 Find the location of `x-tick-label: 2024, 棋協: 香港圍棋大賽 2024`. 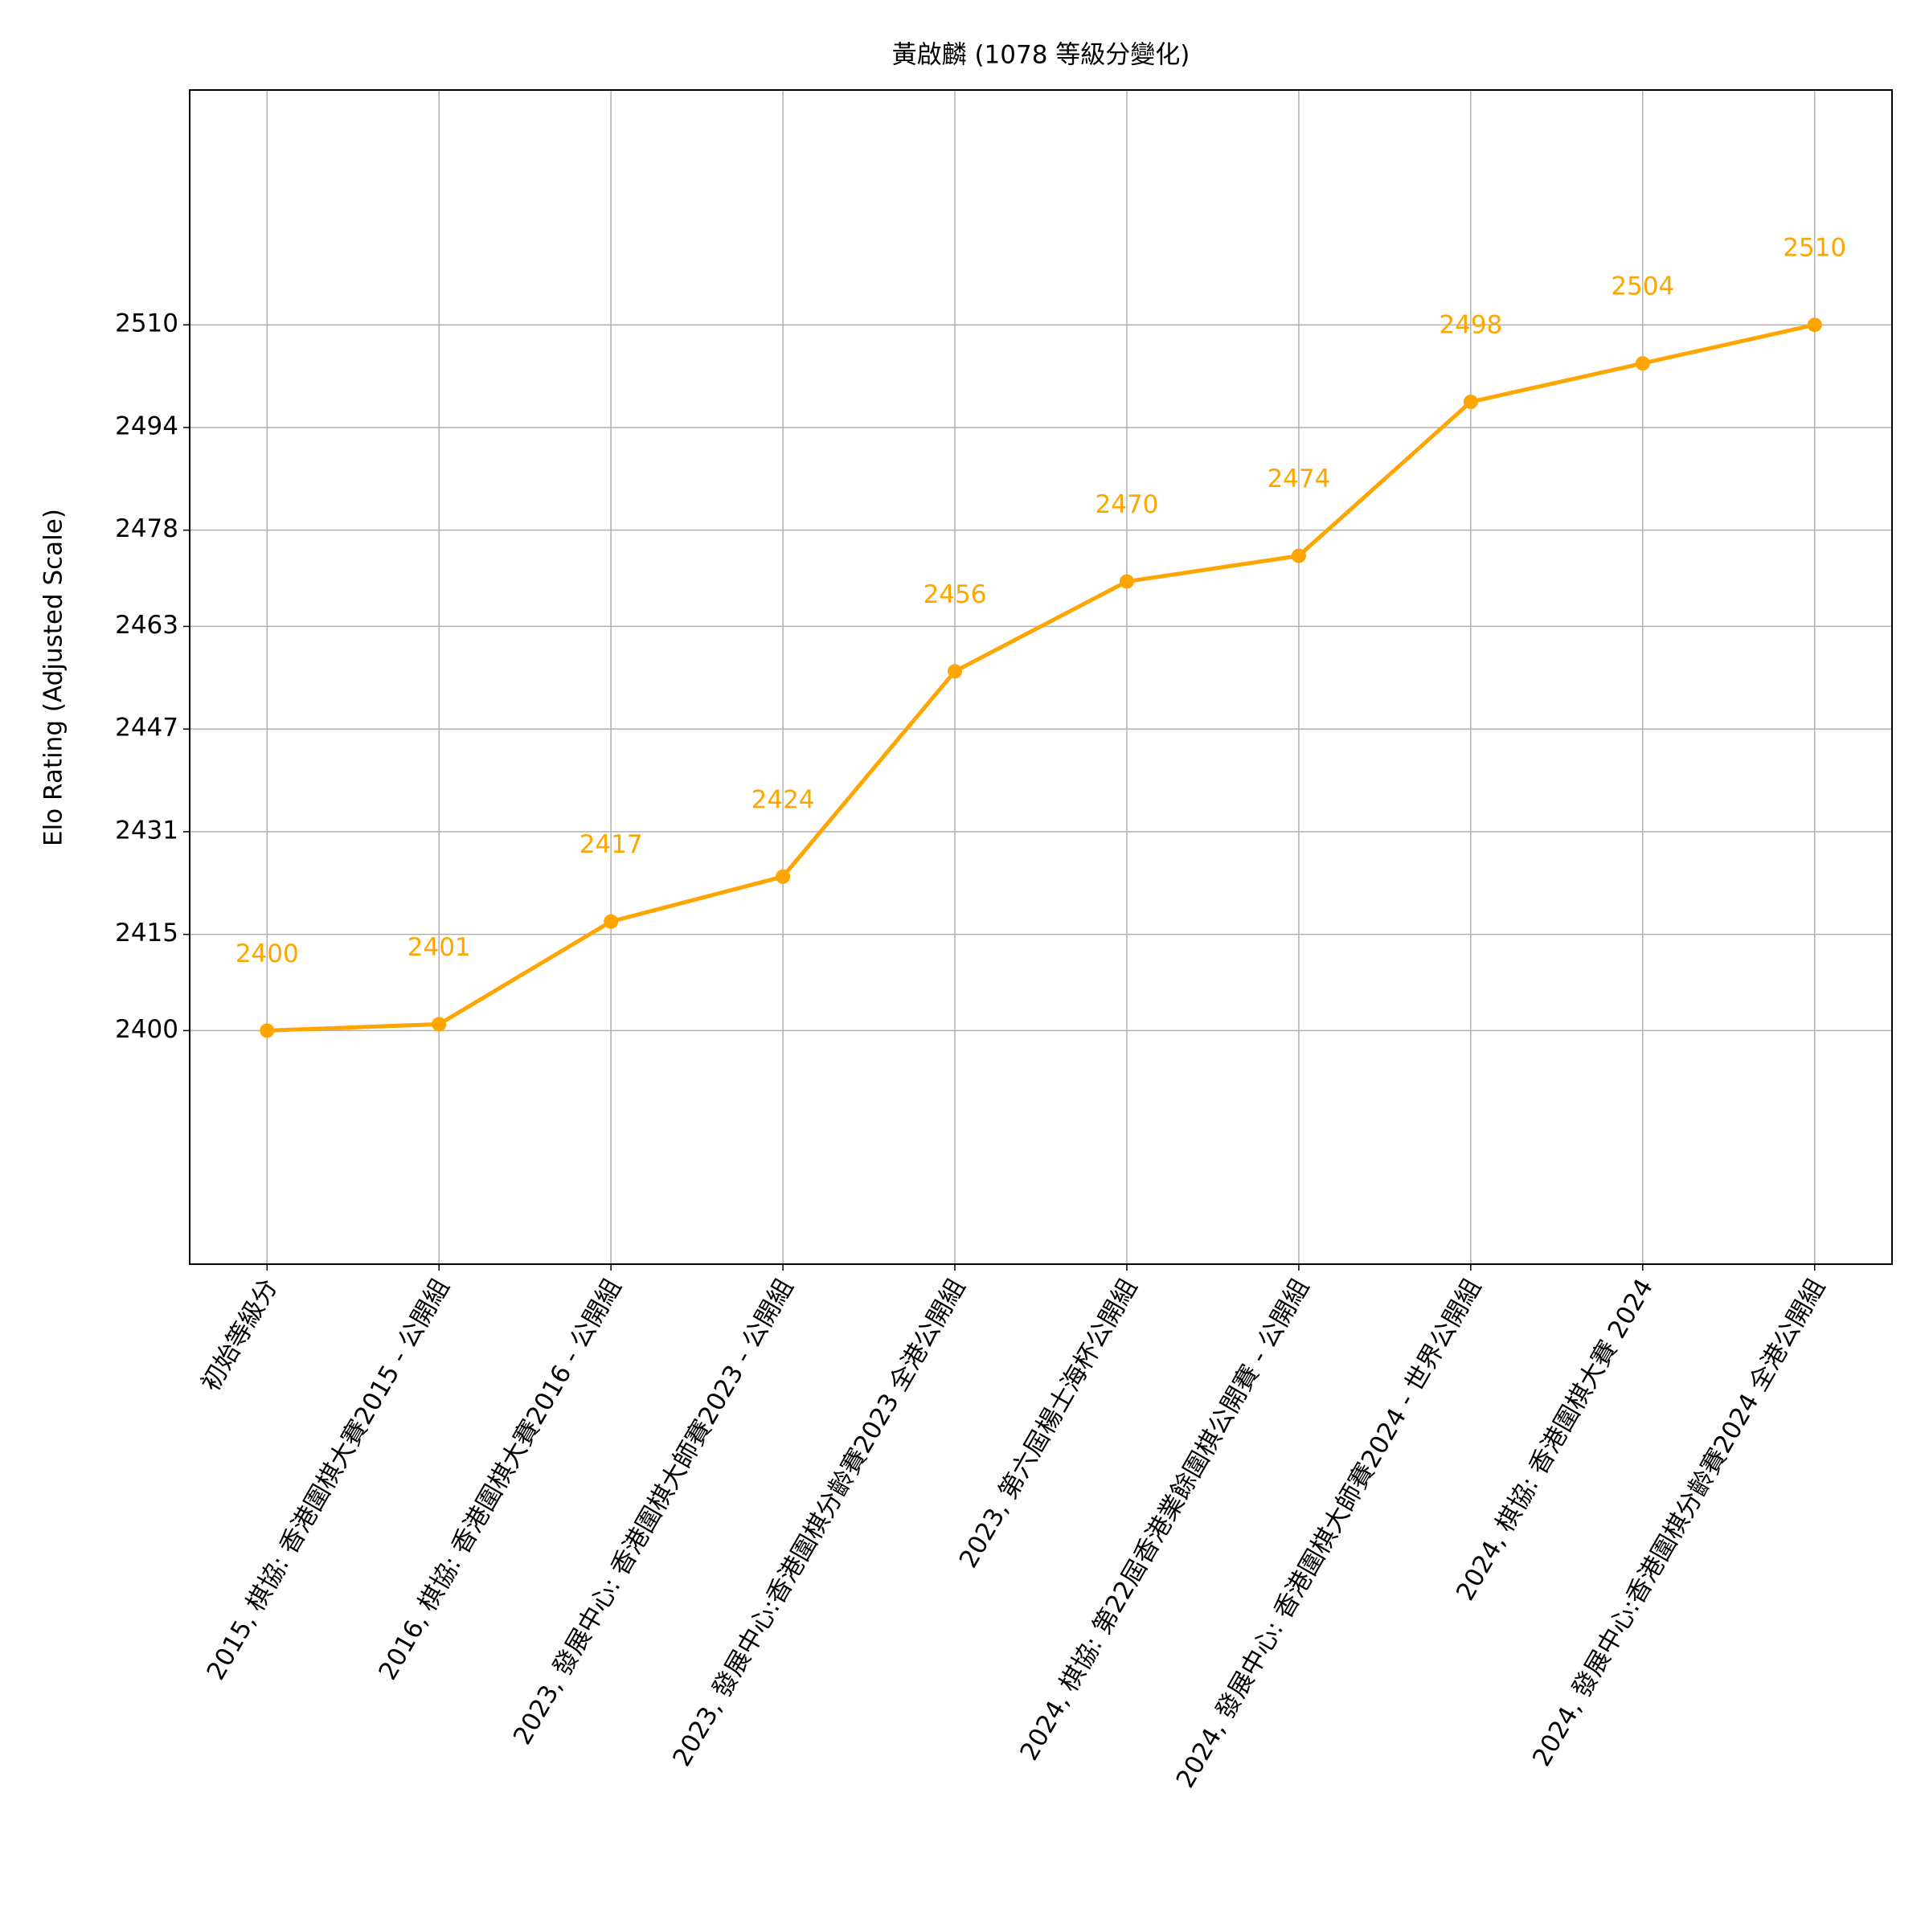

x-tick-label: 2024, 棋協: 香港圍棋大賽 2024 is located at coordinates (1555, 1440).